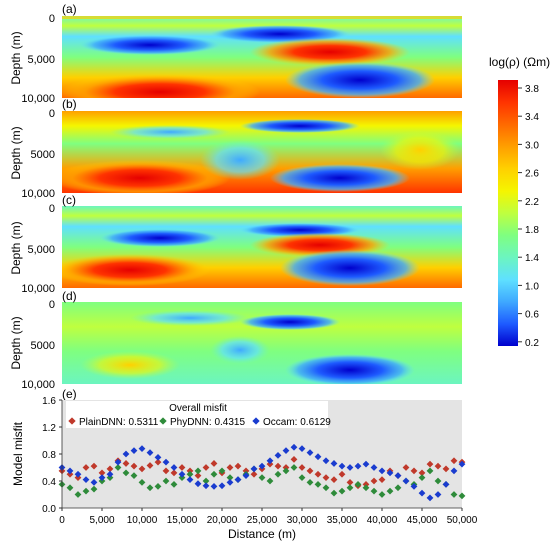 The width and height of the screenshot is (550, 542). What do you see at coordinates (262, 152) in the screenshot?
I see `panel-b-image` at bounding box center [262, 152].